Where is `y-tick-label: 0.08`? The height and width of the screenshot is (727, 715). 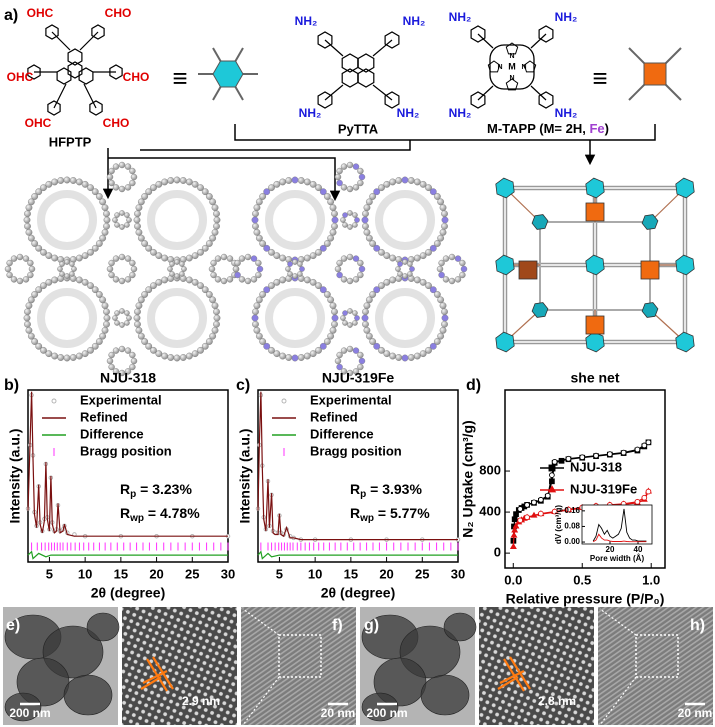
y-tick-label: 0.08 is located at coordinates (572, 526).